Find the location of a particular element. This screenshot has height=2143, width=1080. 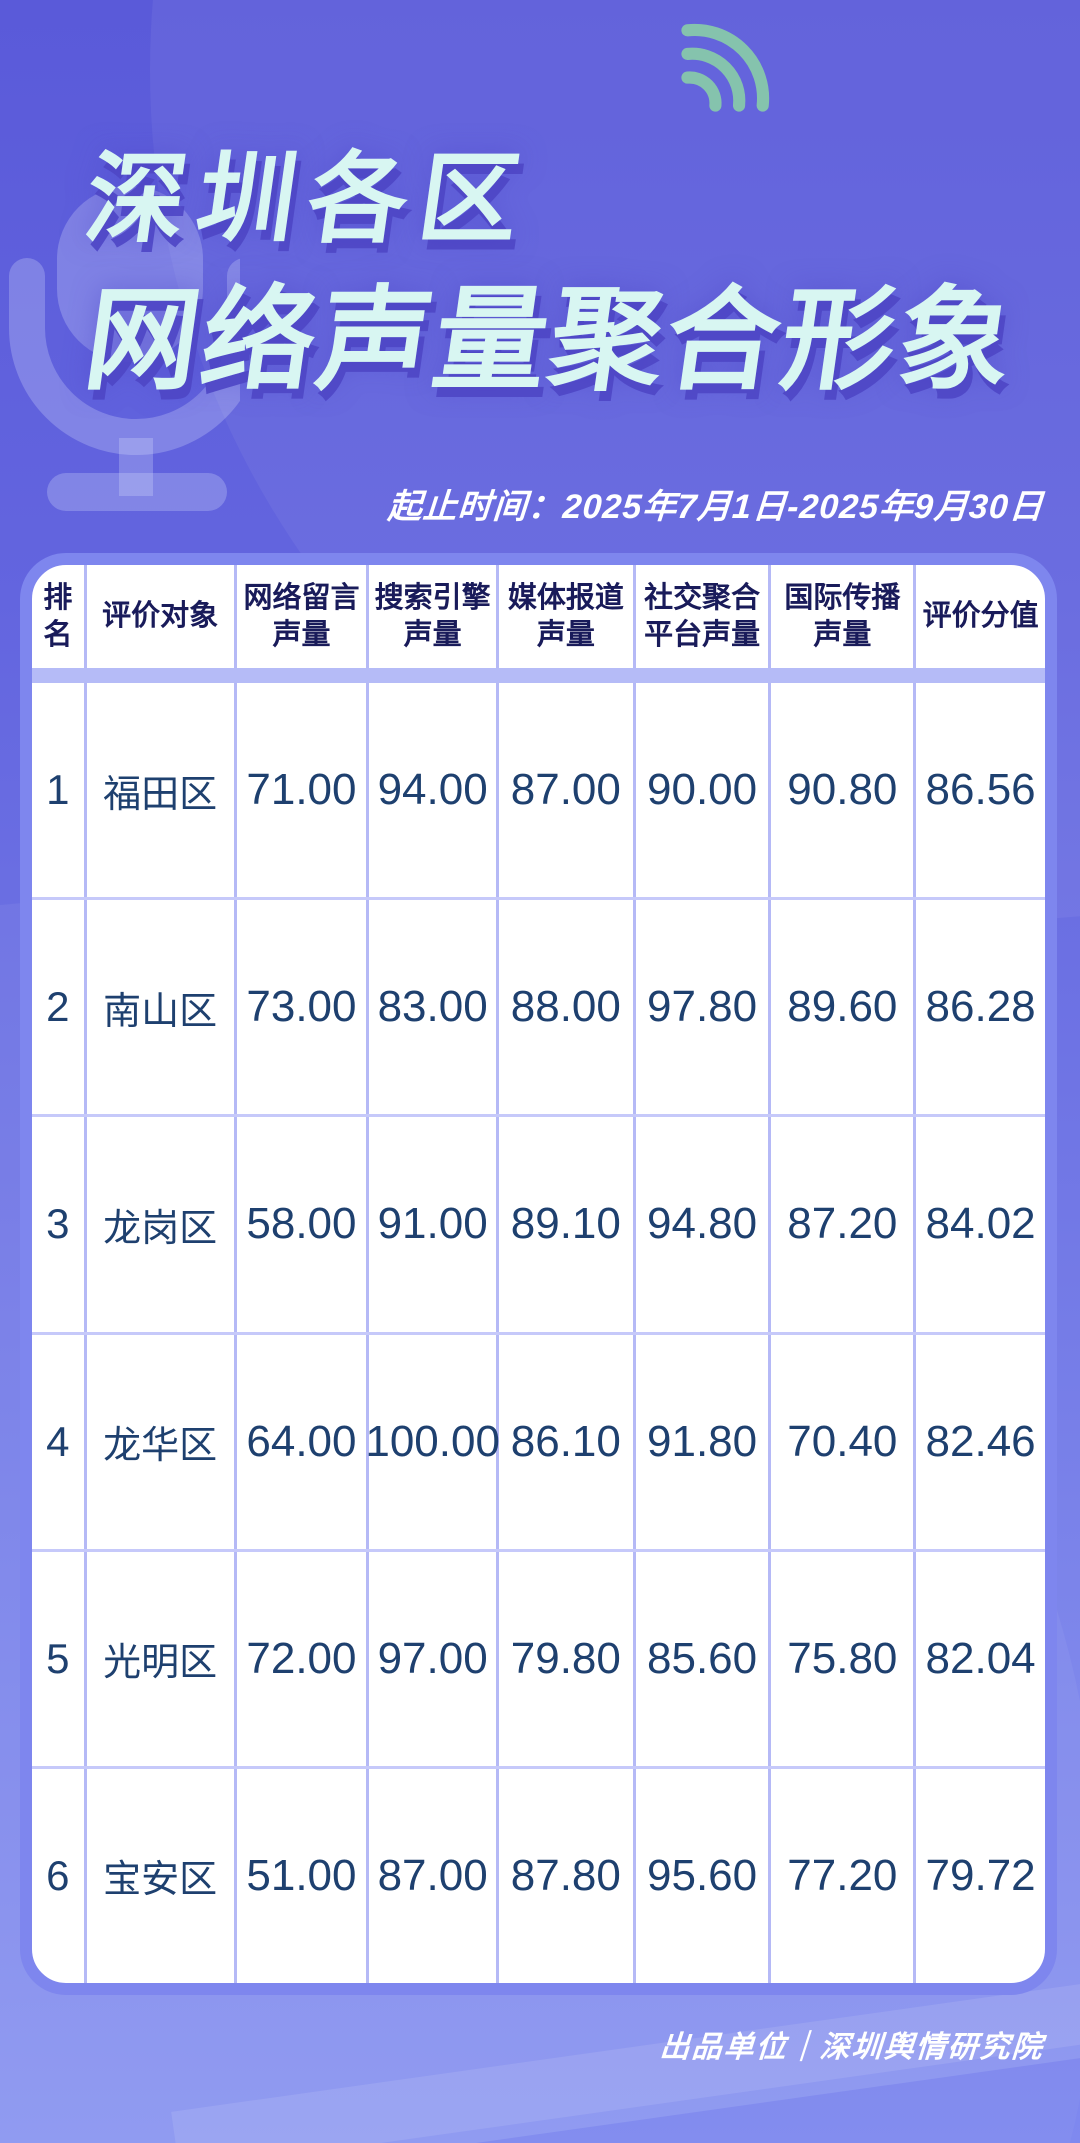

value-cell: 94.00 is located at coordinates (434, 790).